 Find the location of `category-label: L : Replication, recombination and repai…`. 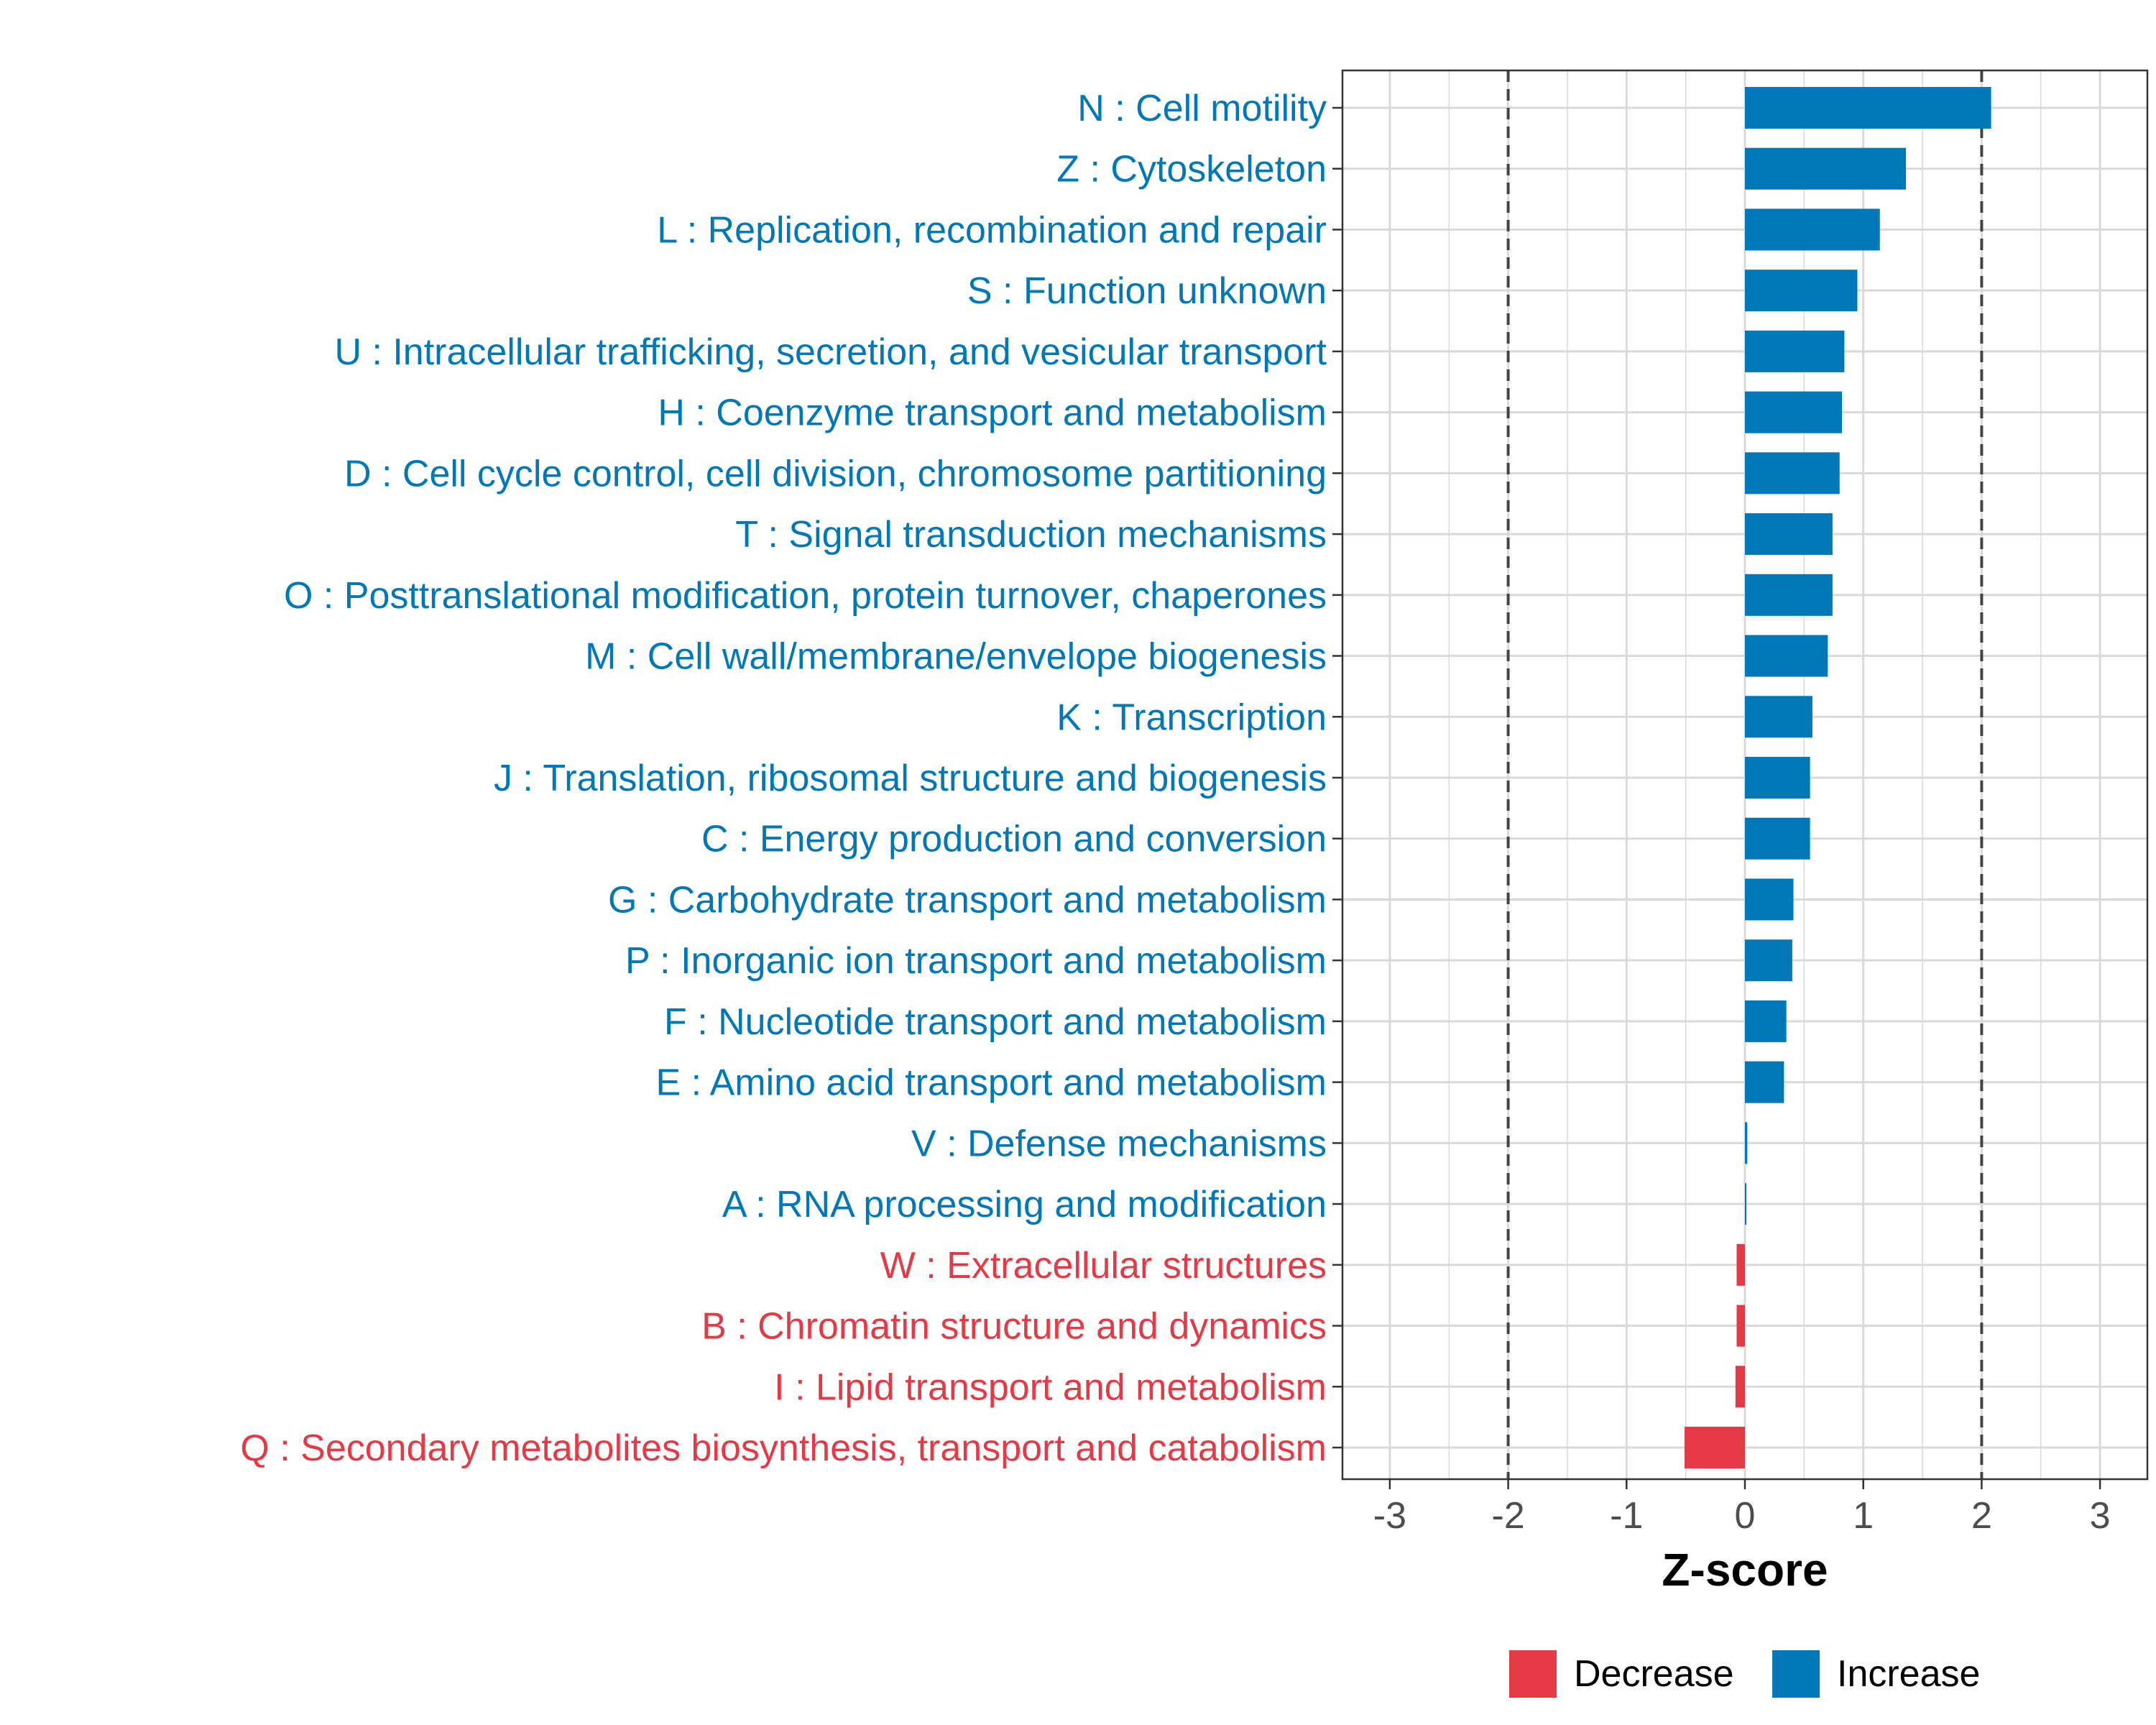

category-label: L : Replication, recombination and repai… is located at coordinates (992, 230).